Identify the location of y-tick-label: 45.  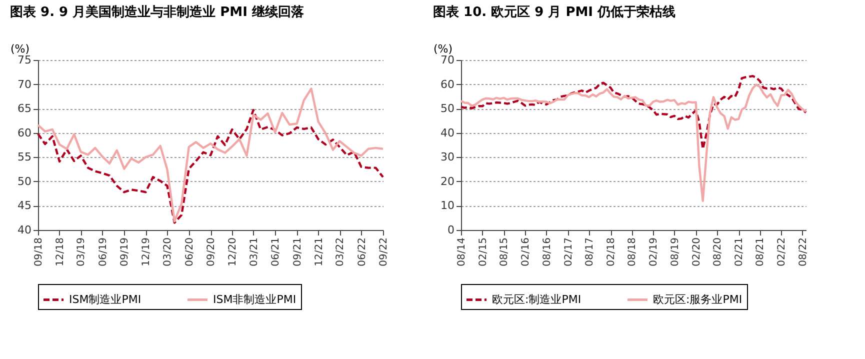
(25, 205).